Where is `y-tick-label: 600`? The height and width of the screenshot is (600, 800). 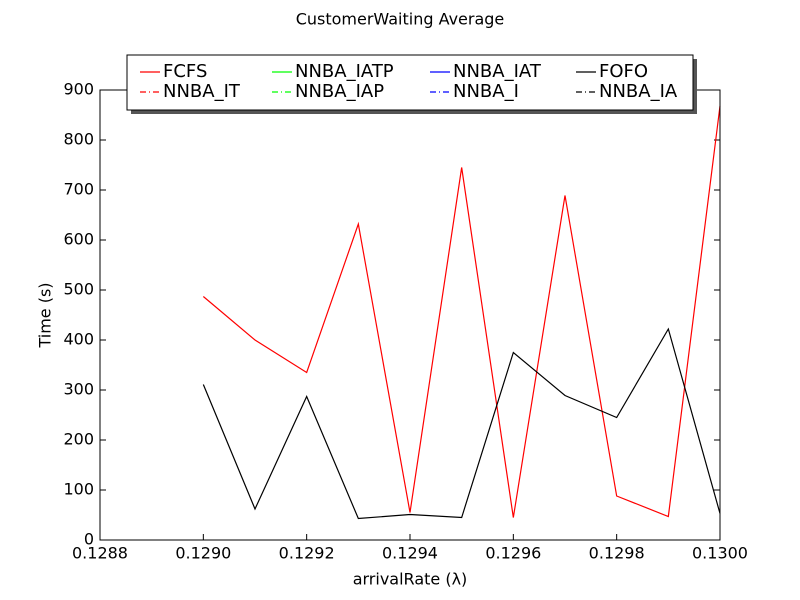 y-tick-label: 600 is located at coordinates (78, 239).